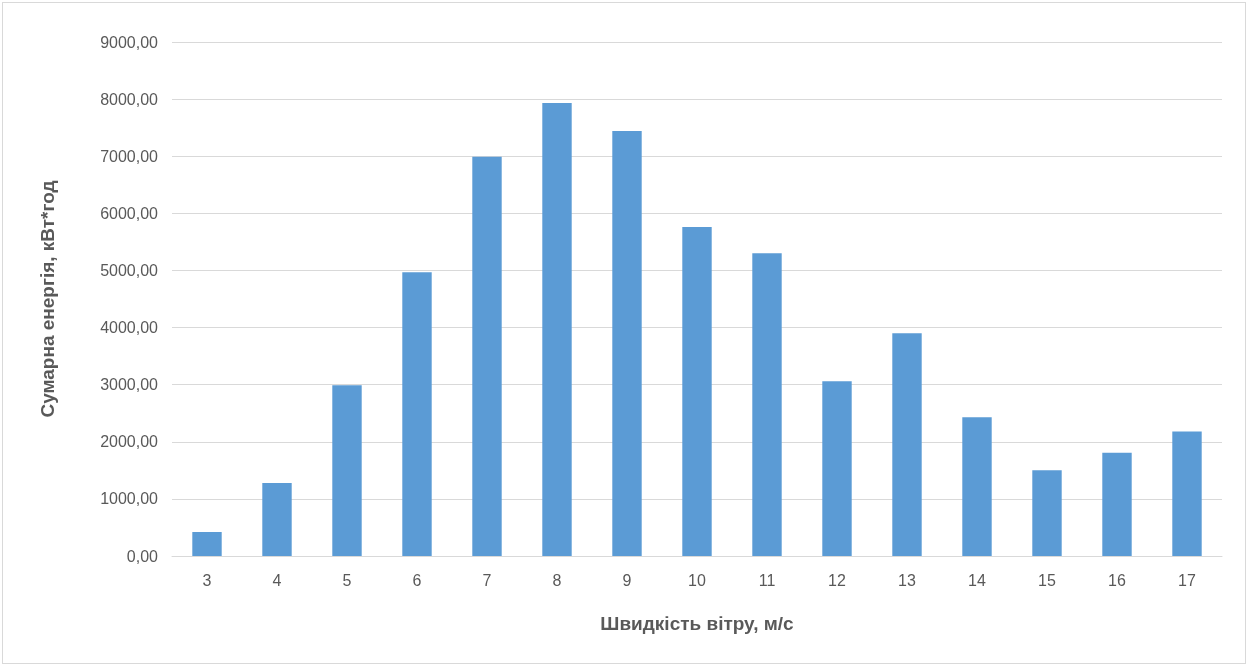 The width and height of the screenshot is (1250, 668). I want to click on x-axis-title: Швидкість вітру, м/с, so click(697, 623).